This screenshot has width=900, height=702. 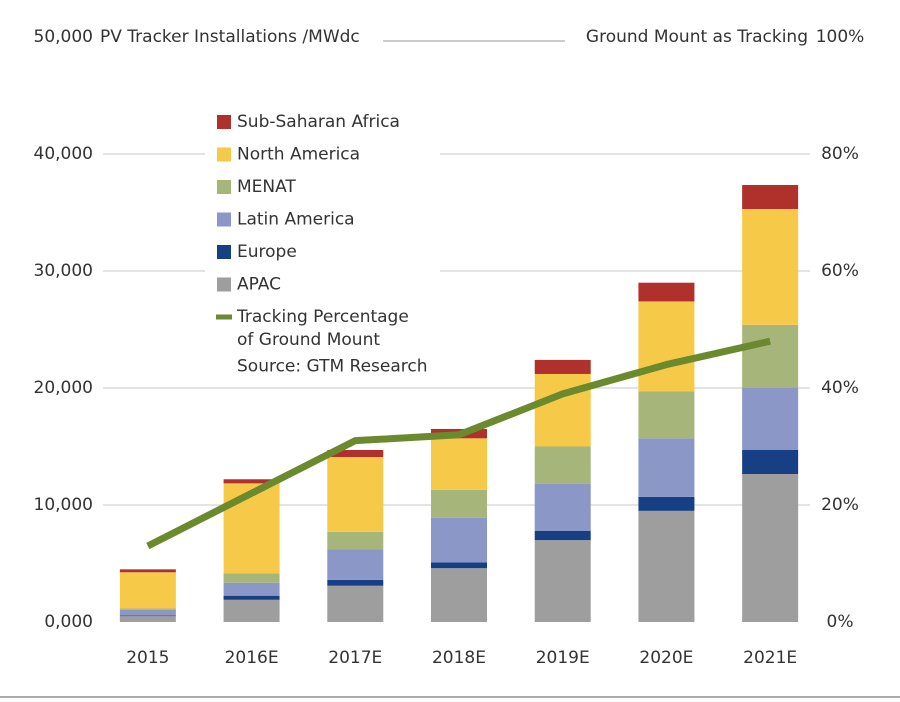 What do you see at coordinates (266, 187) in the screenshot?
I see `legend-label: MENAT` at bounding box center [266, 187].